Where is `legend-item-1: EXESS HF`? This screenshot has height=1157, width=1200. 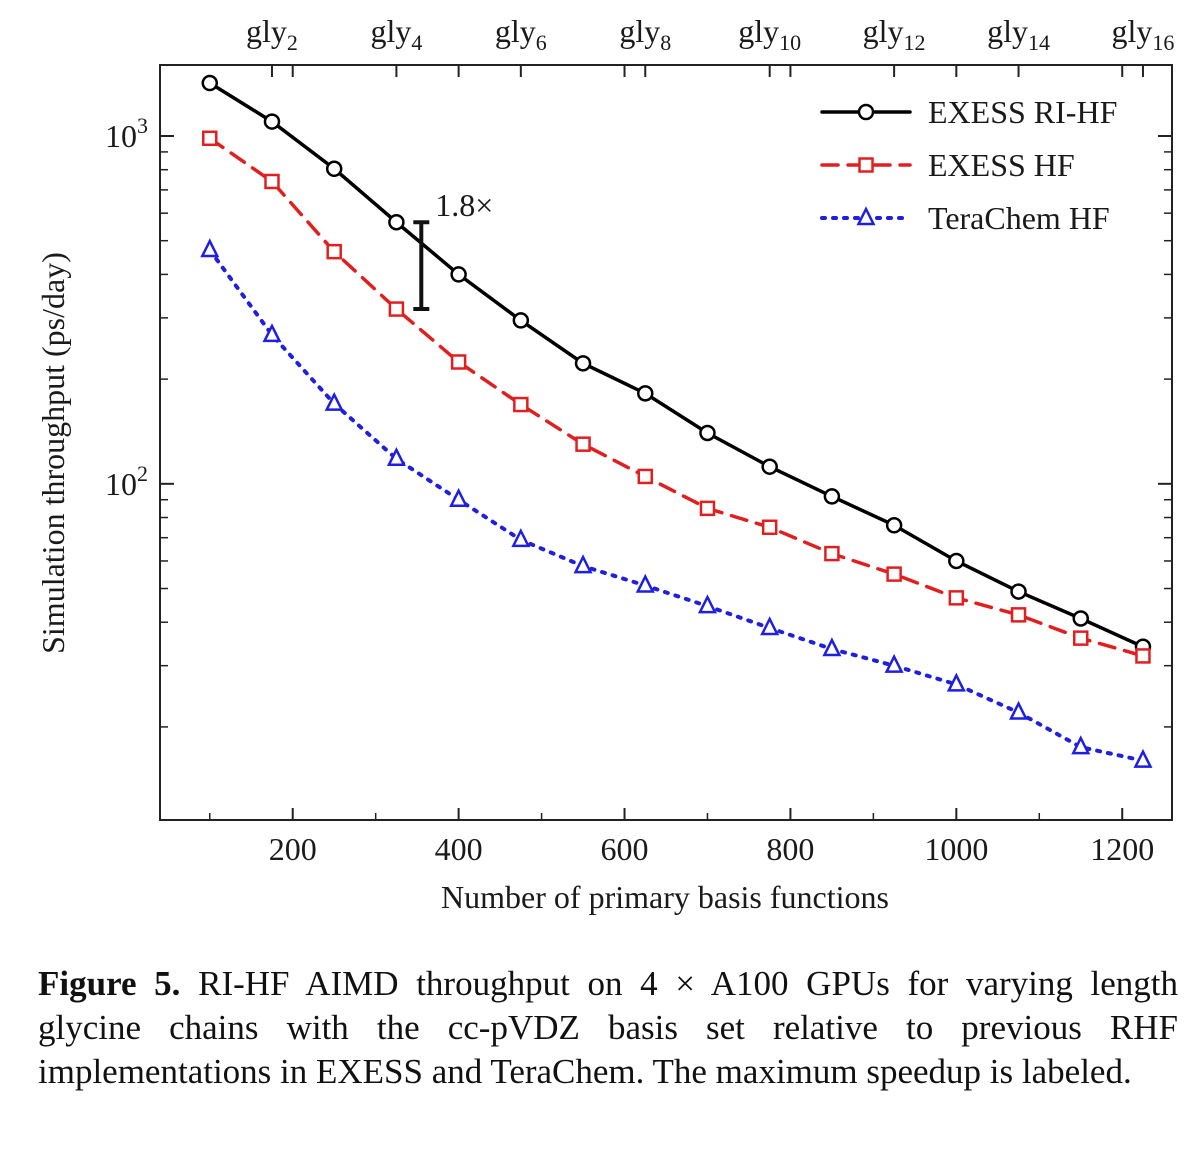 legend-item-1: EXESS HF is located at coordinates (947, 165).